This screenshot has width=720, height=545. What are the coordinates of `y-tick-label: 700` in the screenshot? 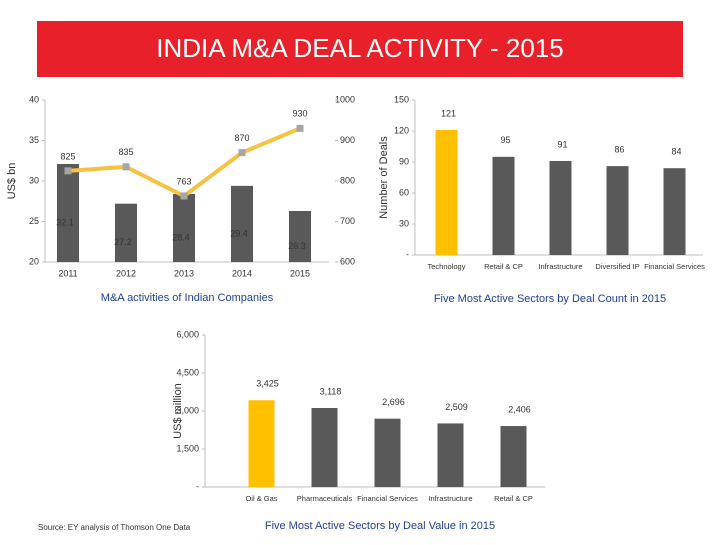 It's located at (347, 221).